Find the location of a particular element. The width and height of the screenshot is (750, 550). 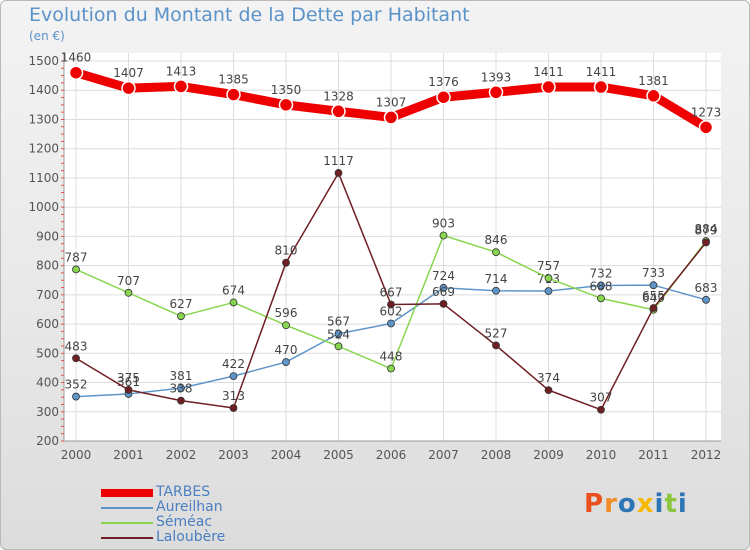

data-label: 1381 is located at coordinates (653, 81).